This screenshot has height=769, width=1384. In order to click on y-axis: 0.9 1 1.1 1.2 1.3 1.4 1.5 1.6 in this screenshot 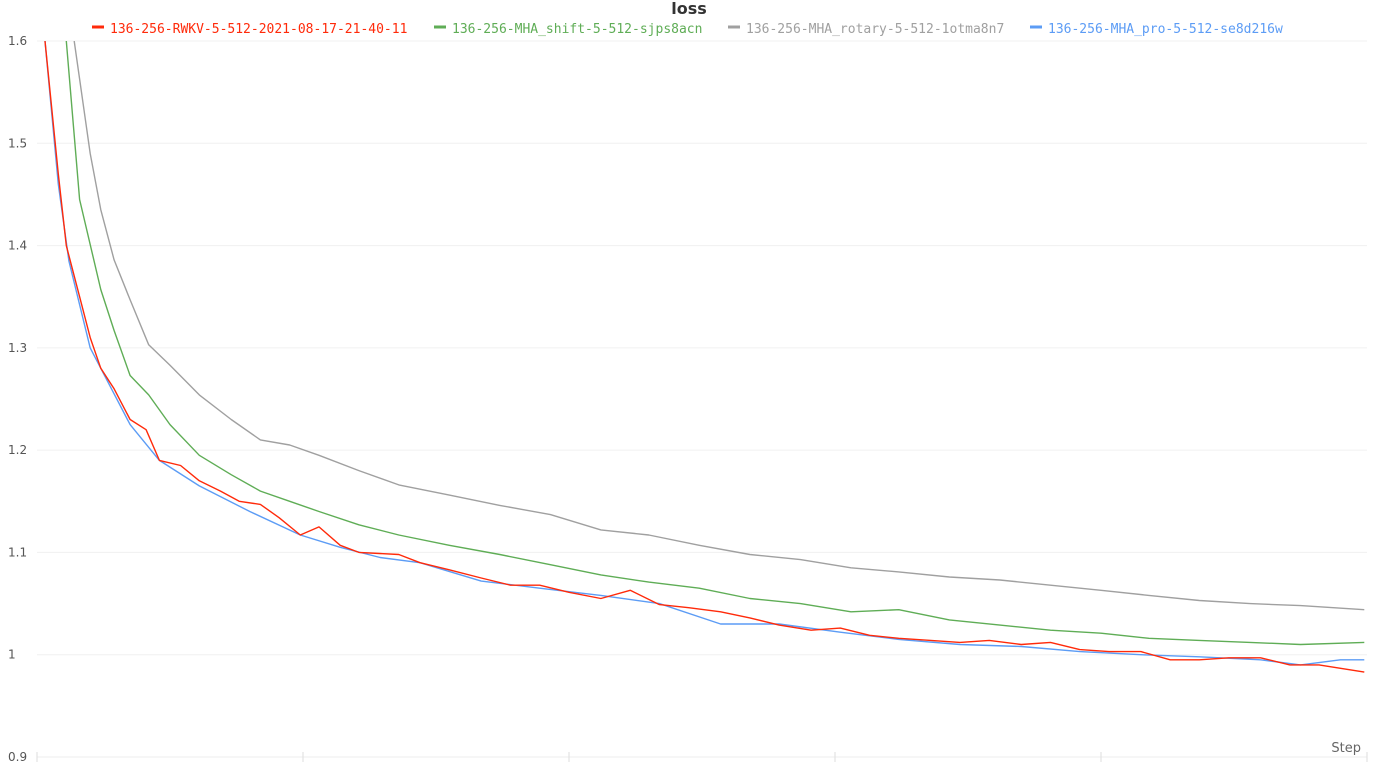, I will do `click(17, 399)`.